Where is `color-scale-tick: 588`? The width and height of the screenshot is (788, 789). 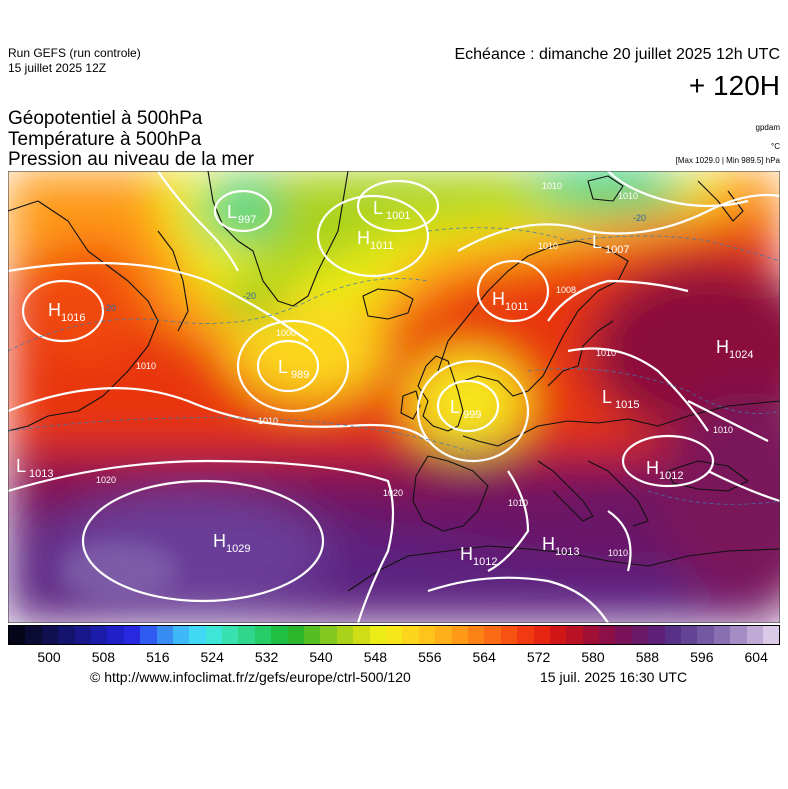 color-scale-tick: 588 is located at coordinates (647, 657).